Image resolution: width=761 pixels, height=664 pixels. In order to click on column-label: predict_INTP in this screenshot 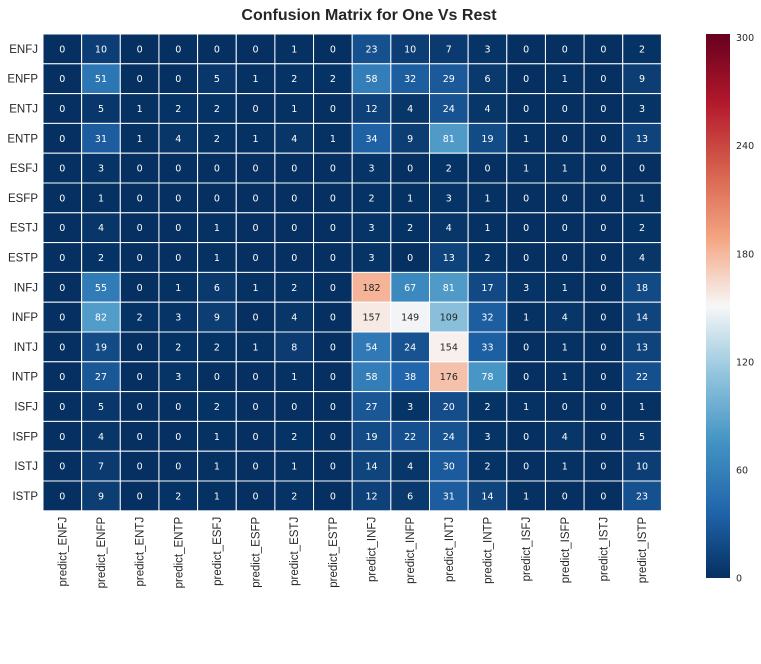, I will do `click(488, 549)`.